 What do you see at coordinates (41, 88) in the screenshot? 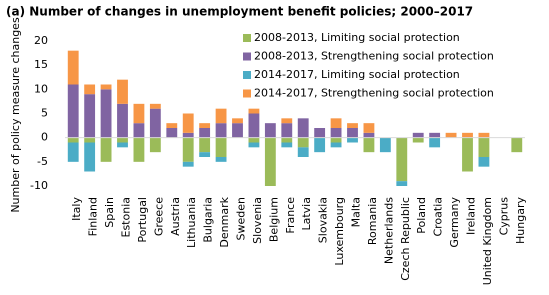
I see `y-tick-label: 10` at bounding box center [41, 88].